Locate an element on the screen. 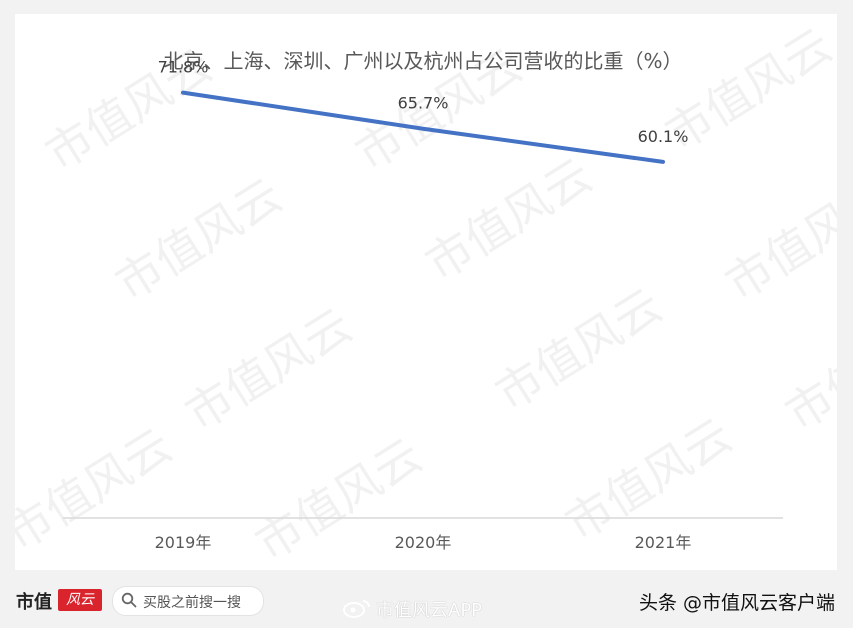 This screenshot has height=628, width=853. data-label: 60.1% is located at coordinates (663, 136).